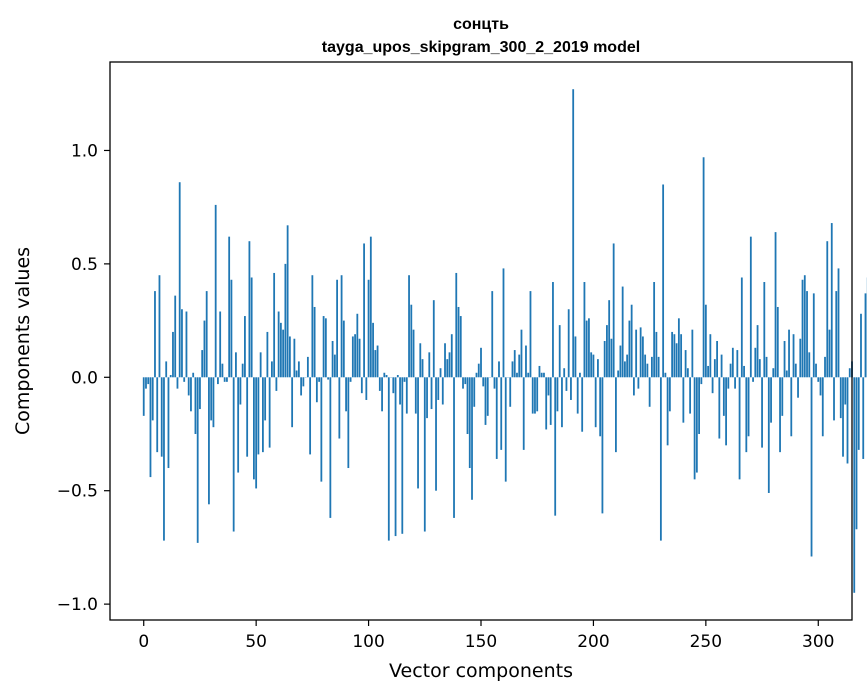  I want to click on y-axis-label: Components values, so click(23, 341).